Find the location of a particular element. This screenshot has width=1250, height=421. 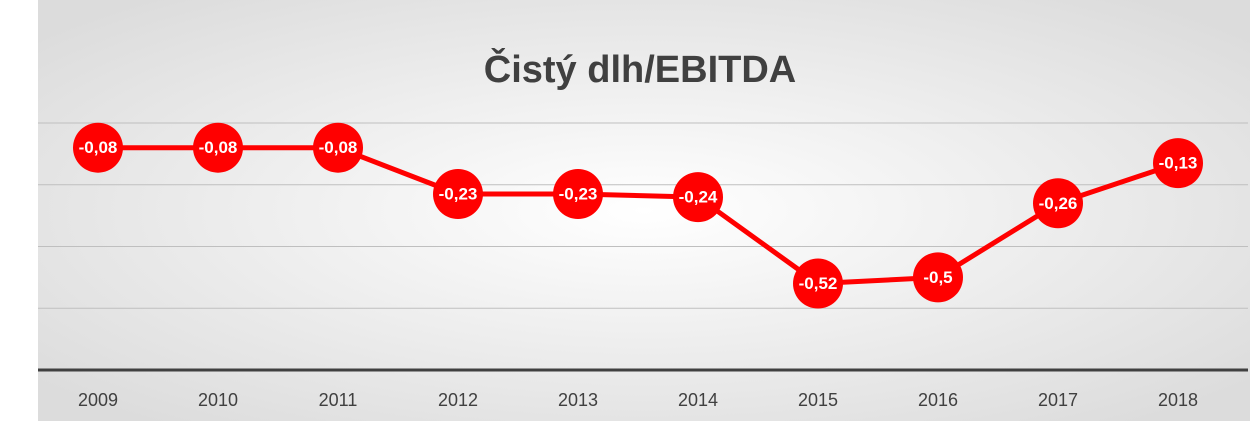

data-label: -0,52 is located at coordinates (818, 283).